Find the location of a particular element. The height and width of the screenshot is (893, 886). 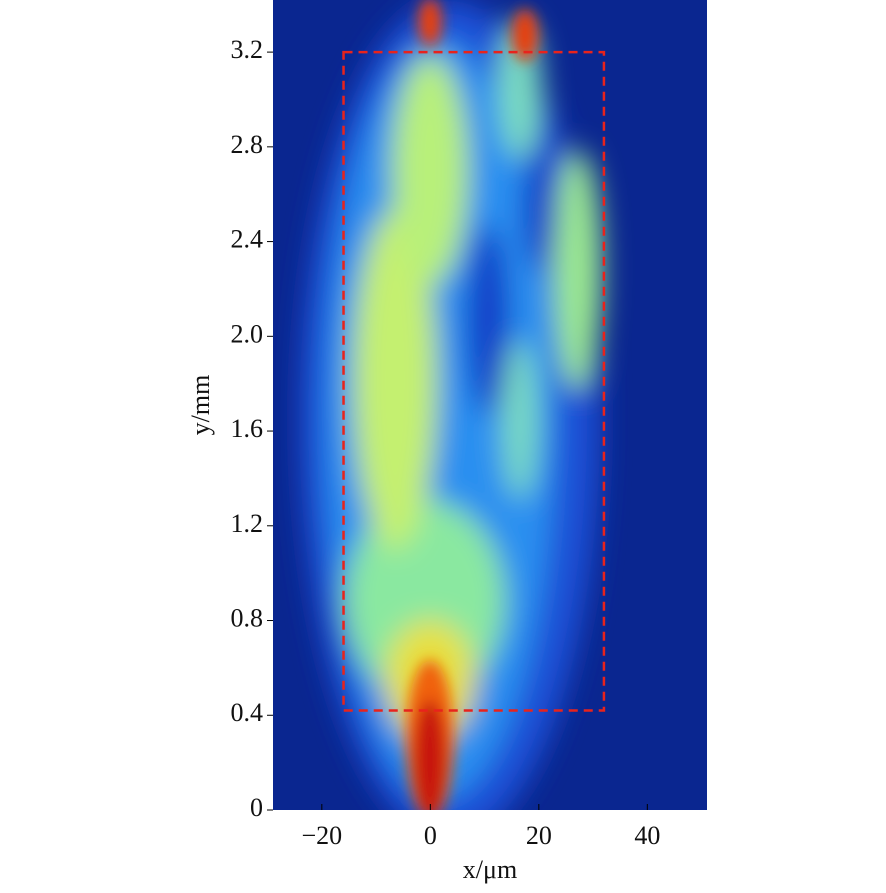

x-axis-label: x/μm is located at coordinates (490, 869).